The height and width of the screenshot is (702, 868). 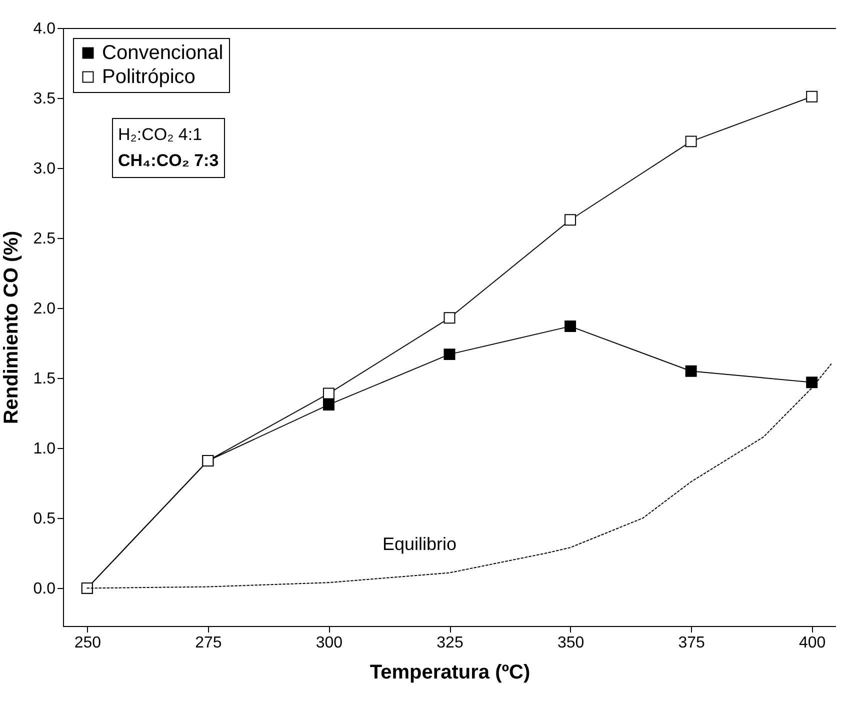 What do you see at coordinates (450, 673) in the screenshot?
I see `x-axis-title: Temperatura (ºC)` at bounding box center [450, 673].